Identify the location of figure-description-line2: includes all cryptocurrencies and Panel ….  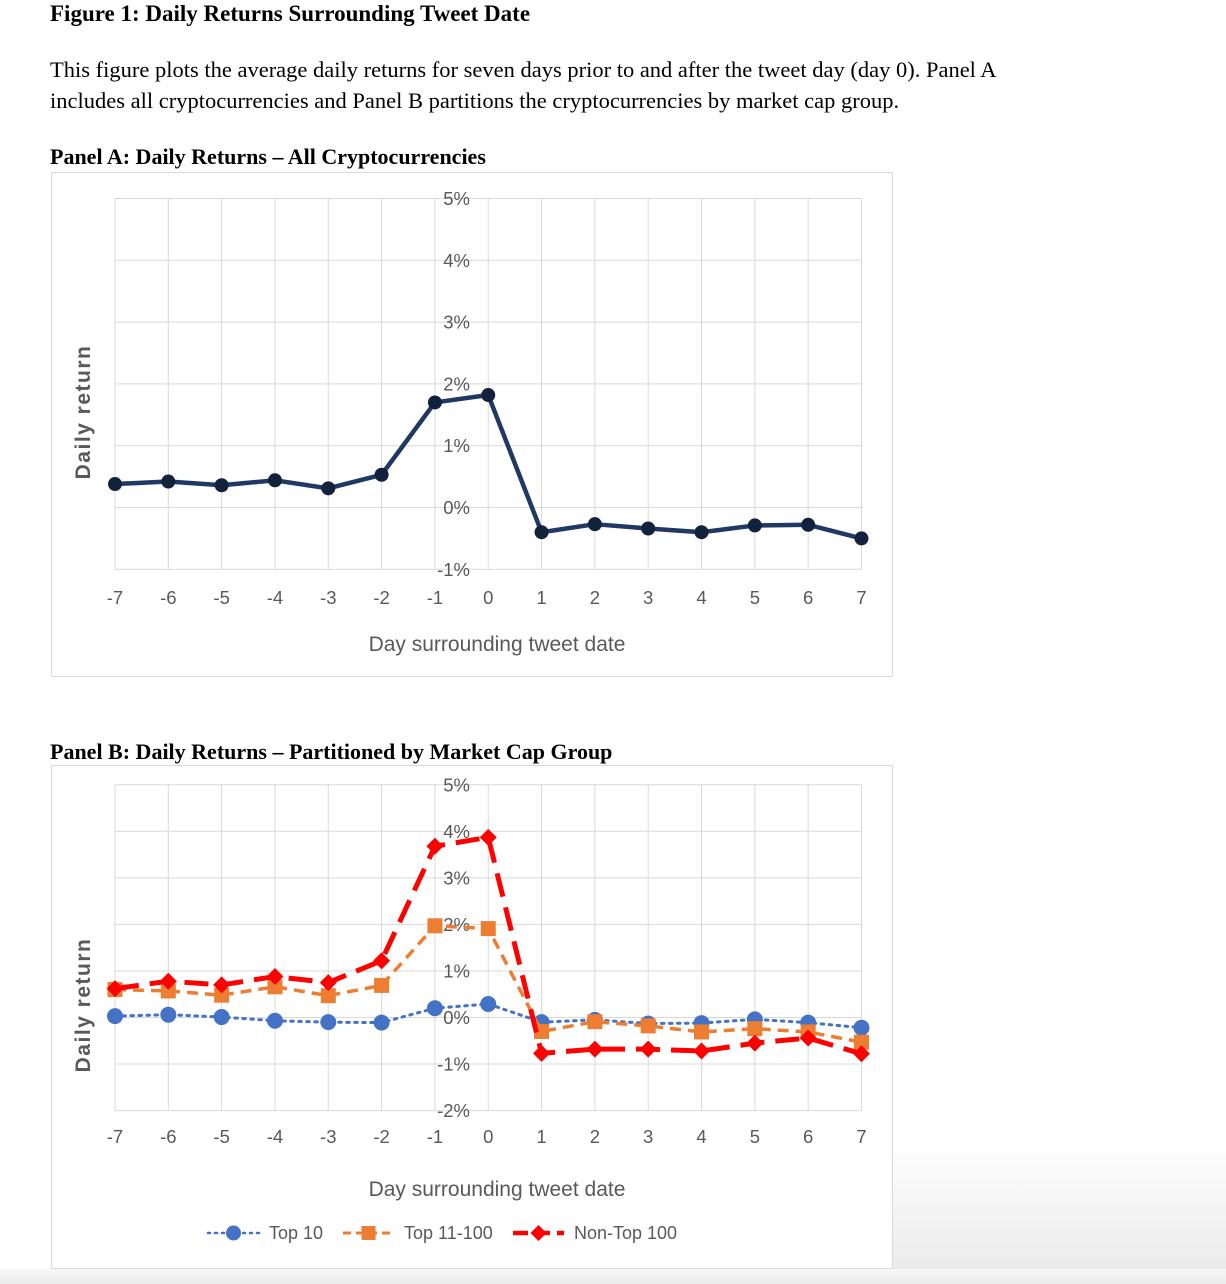
(475, 100).